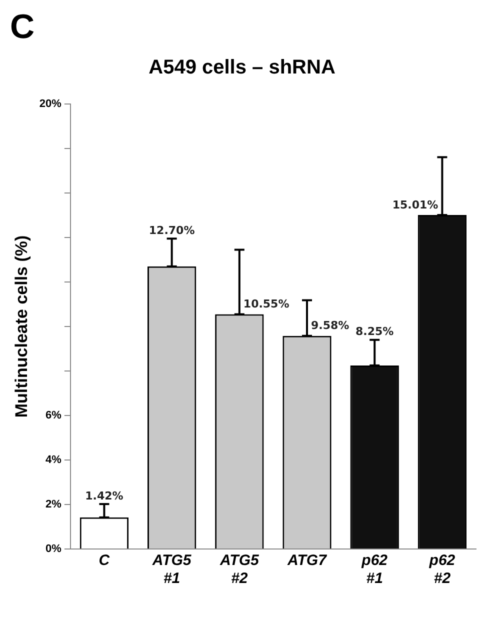 The height and width of the screenshot is (637, 494). I want to click on data-label: 9.58%, so click(330, 325).